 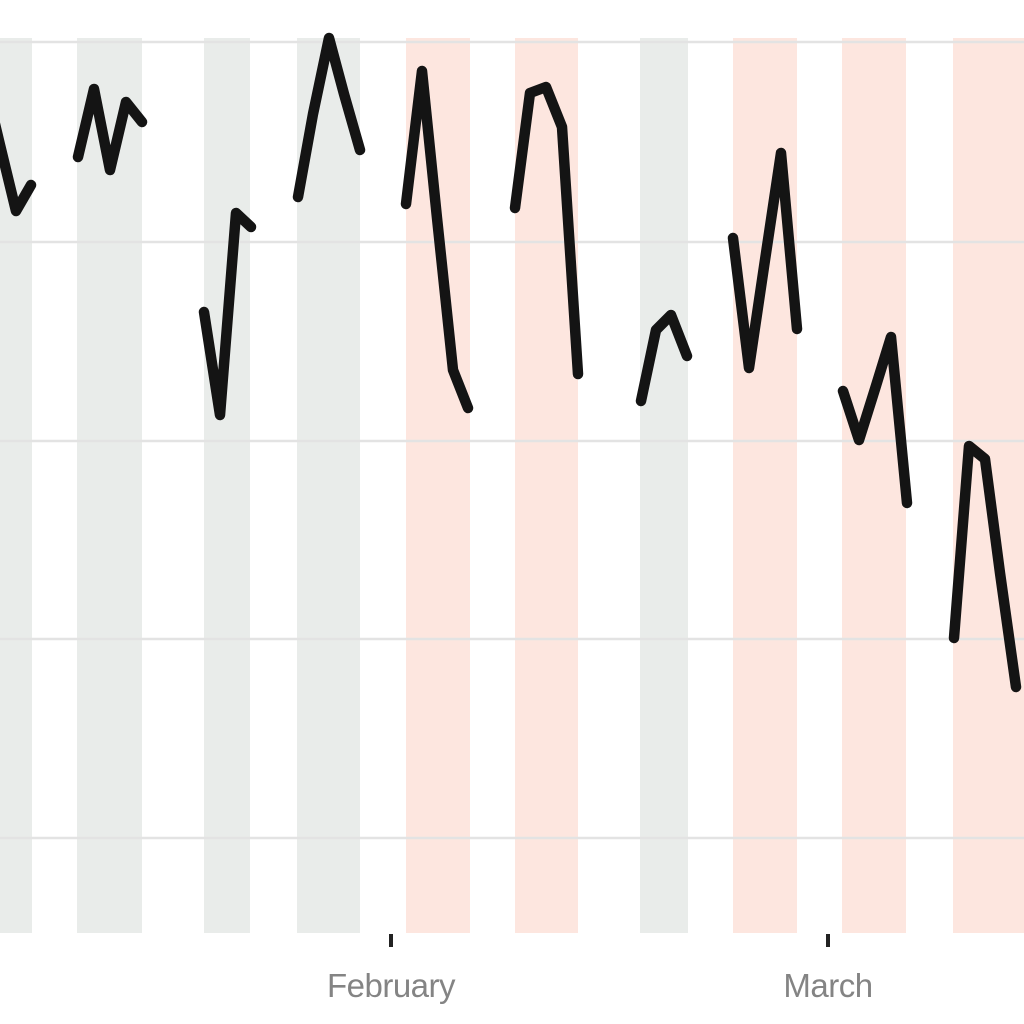 What do you see at coordinates (827, 985) in the screenshot?
I see `month-label: March` at bounding box center [827, 985].